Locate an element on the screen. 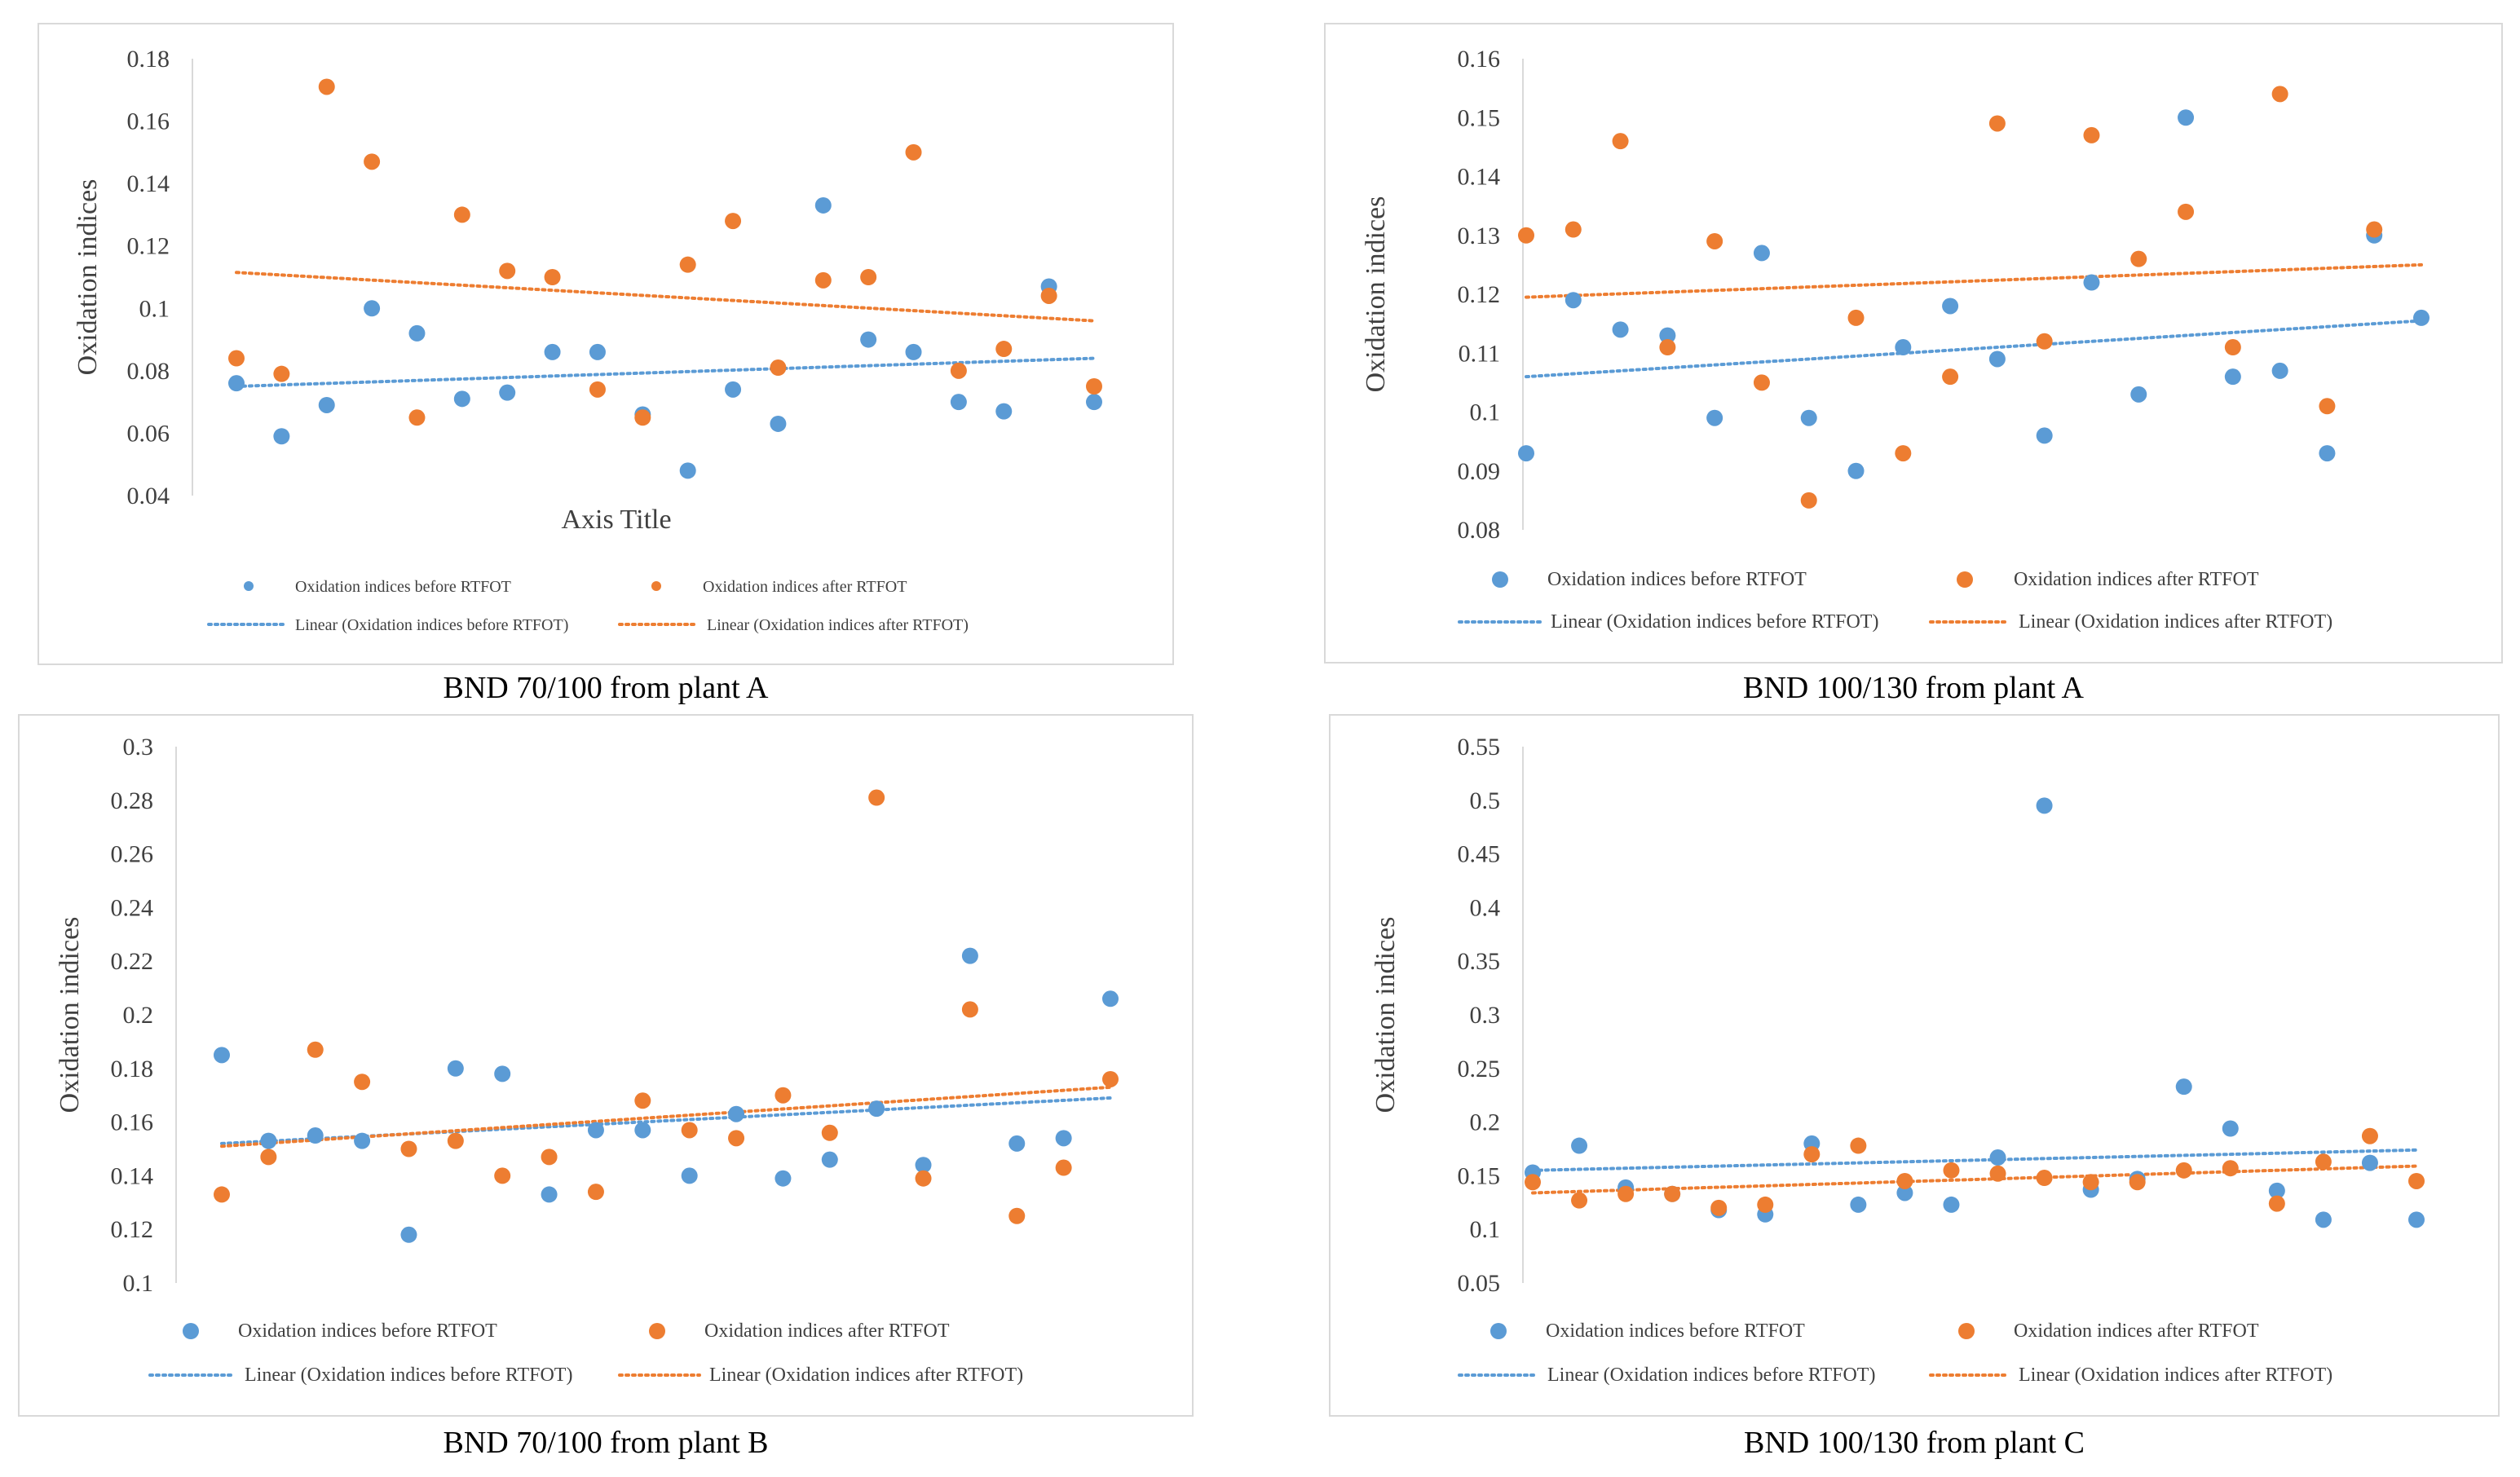 This screenshot has height=1477, width=2520. y-tick-label: 0.18 is located at coordinates (132, 1069).